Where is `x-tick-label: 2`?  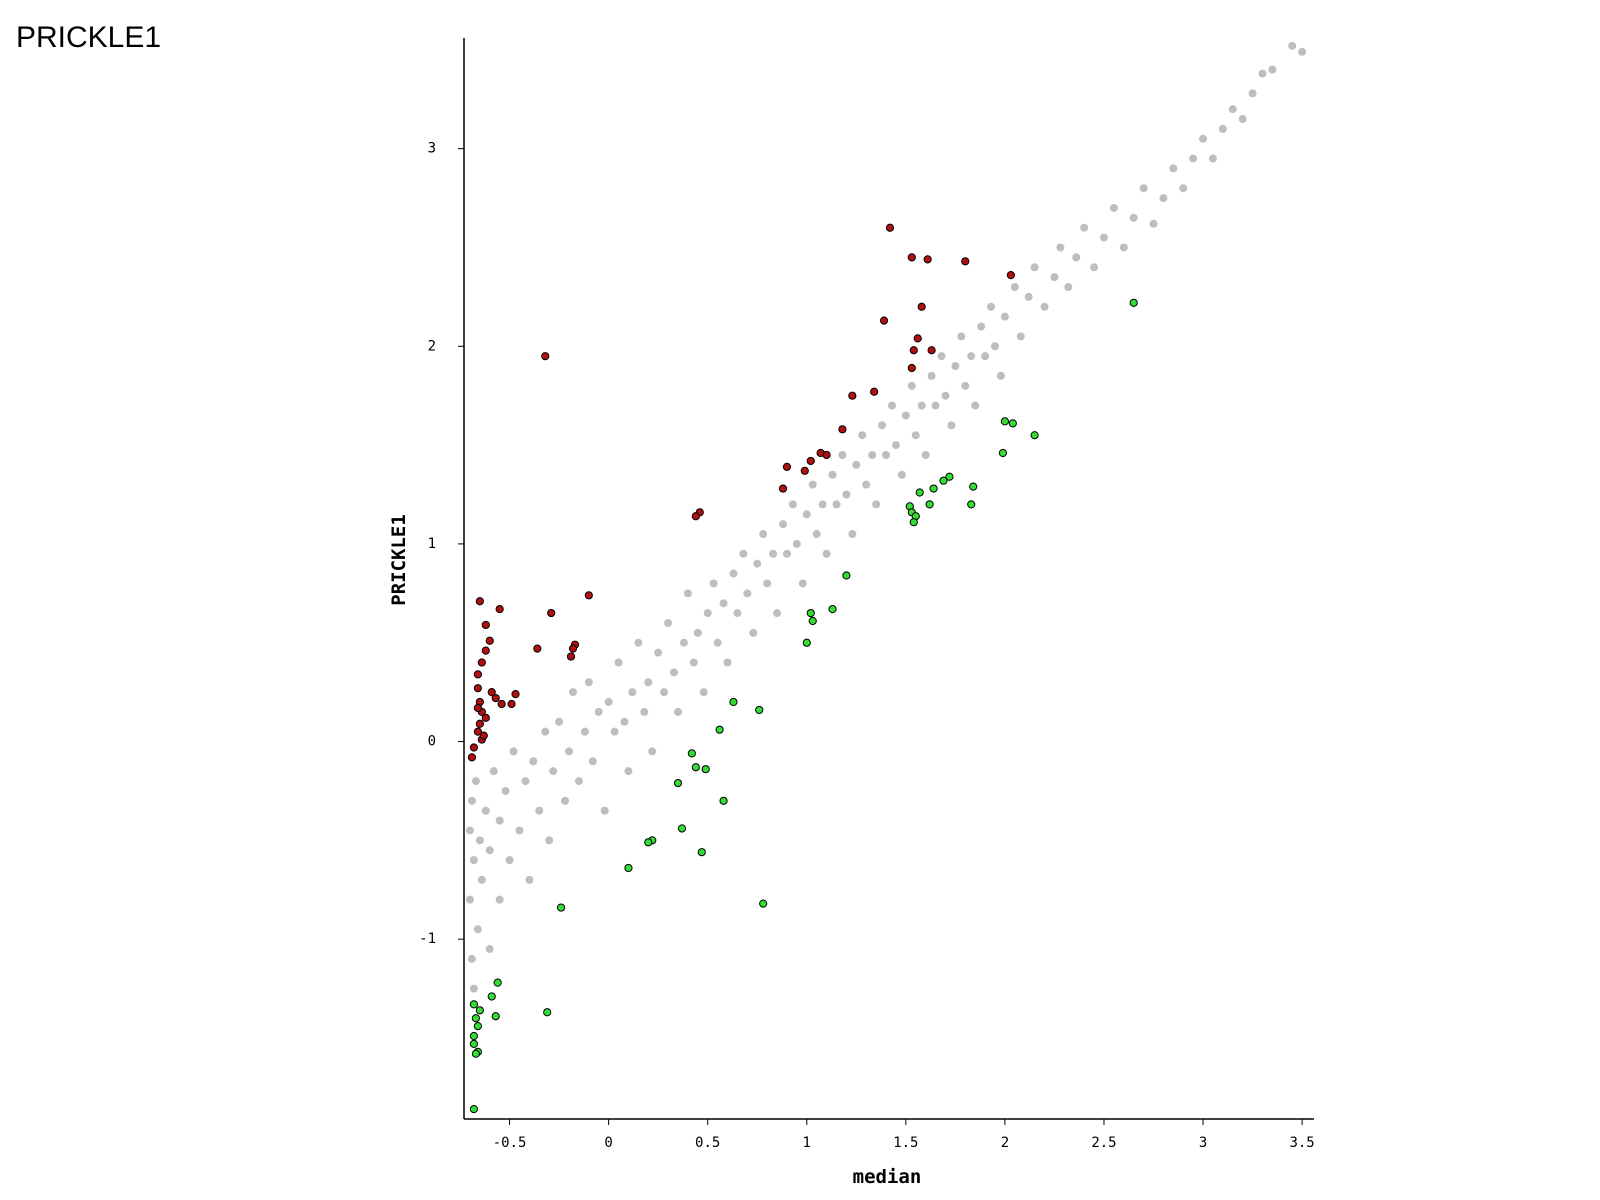 x-tick-label: 2 is located at coordinates (1005, 1143).